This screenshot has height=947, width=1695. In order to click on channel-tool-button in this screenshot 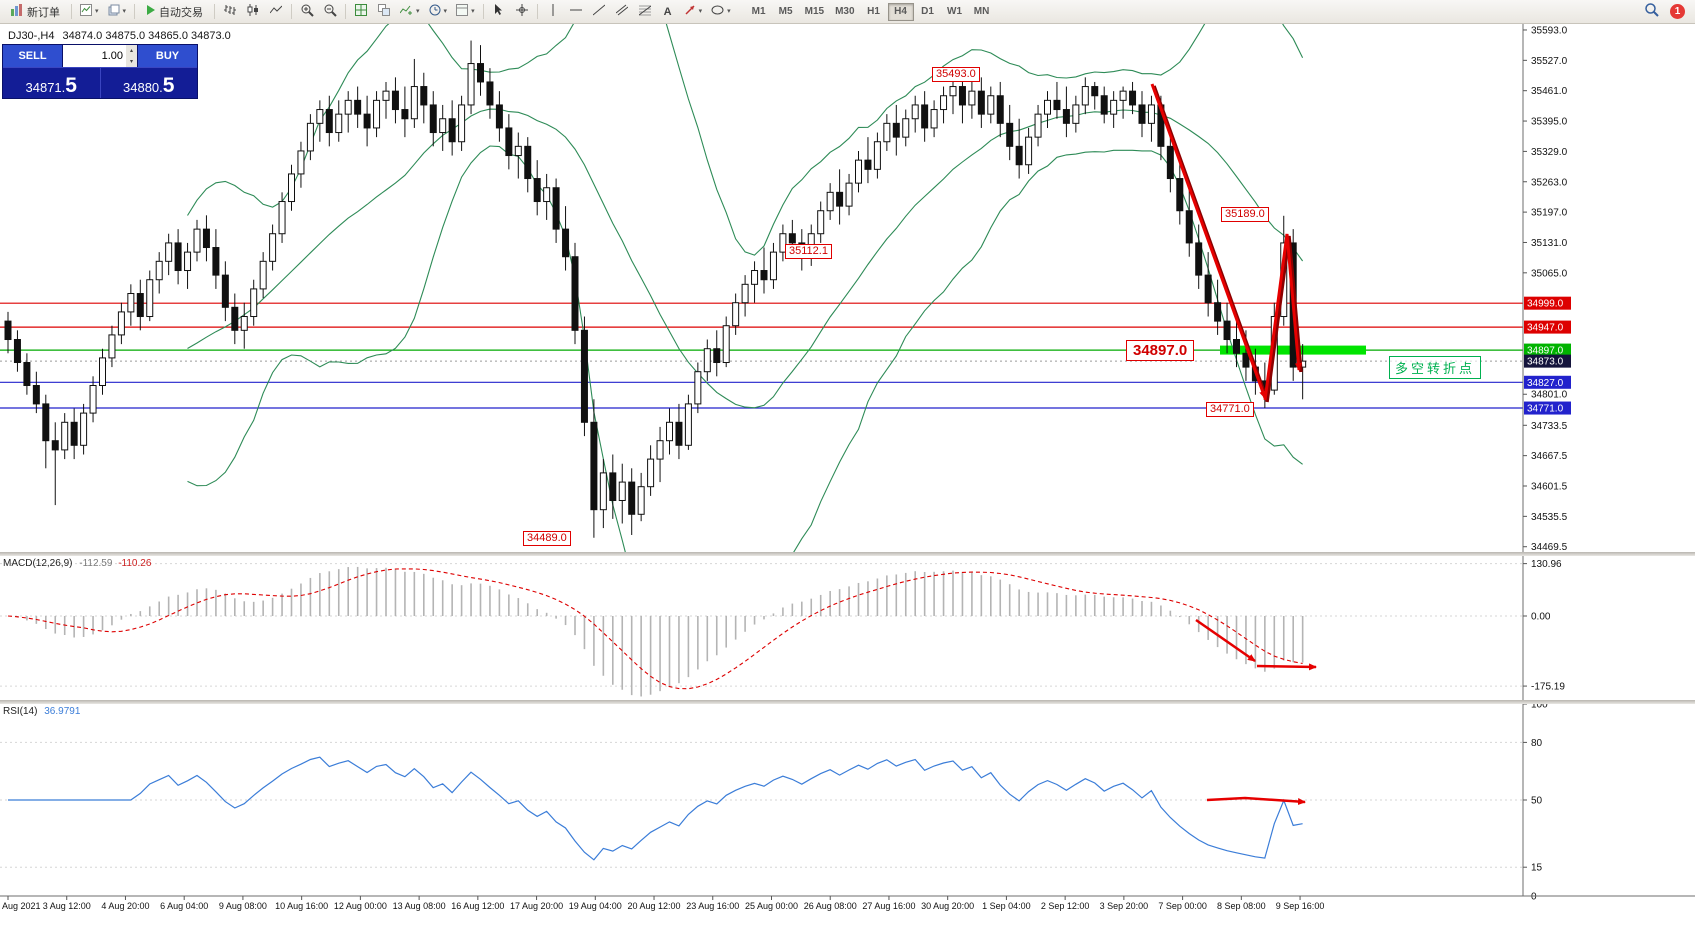, I will do `click(622, 12)`.